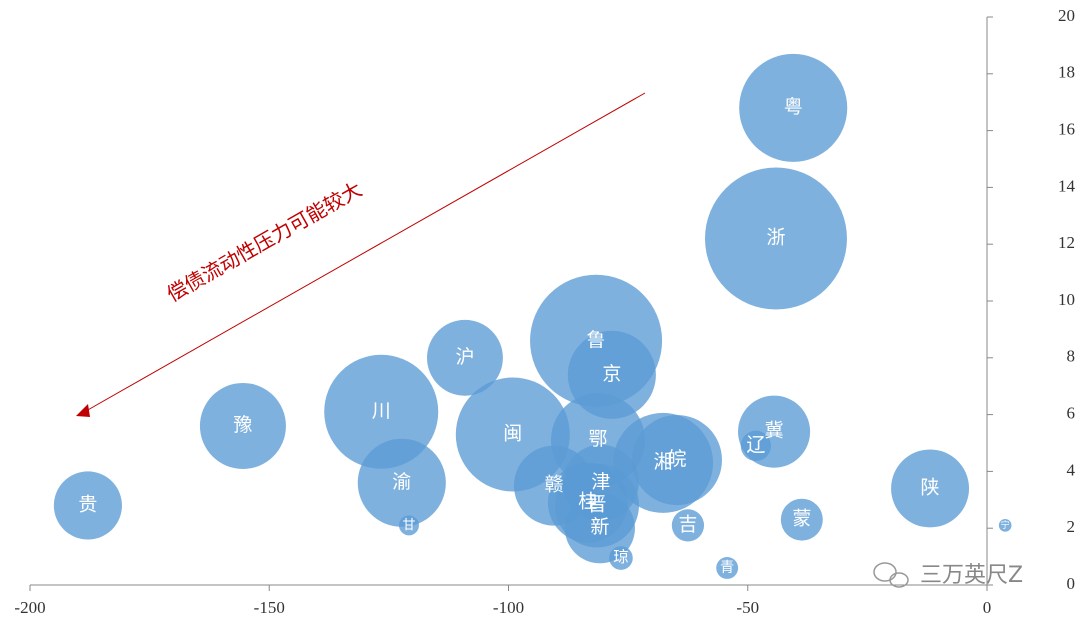 The width and height of the screenshot is (1080, 623). I want to click on y-tick-label: 2, so click(1071, 526).